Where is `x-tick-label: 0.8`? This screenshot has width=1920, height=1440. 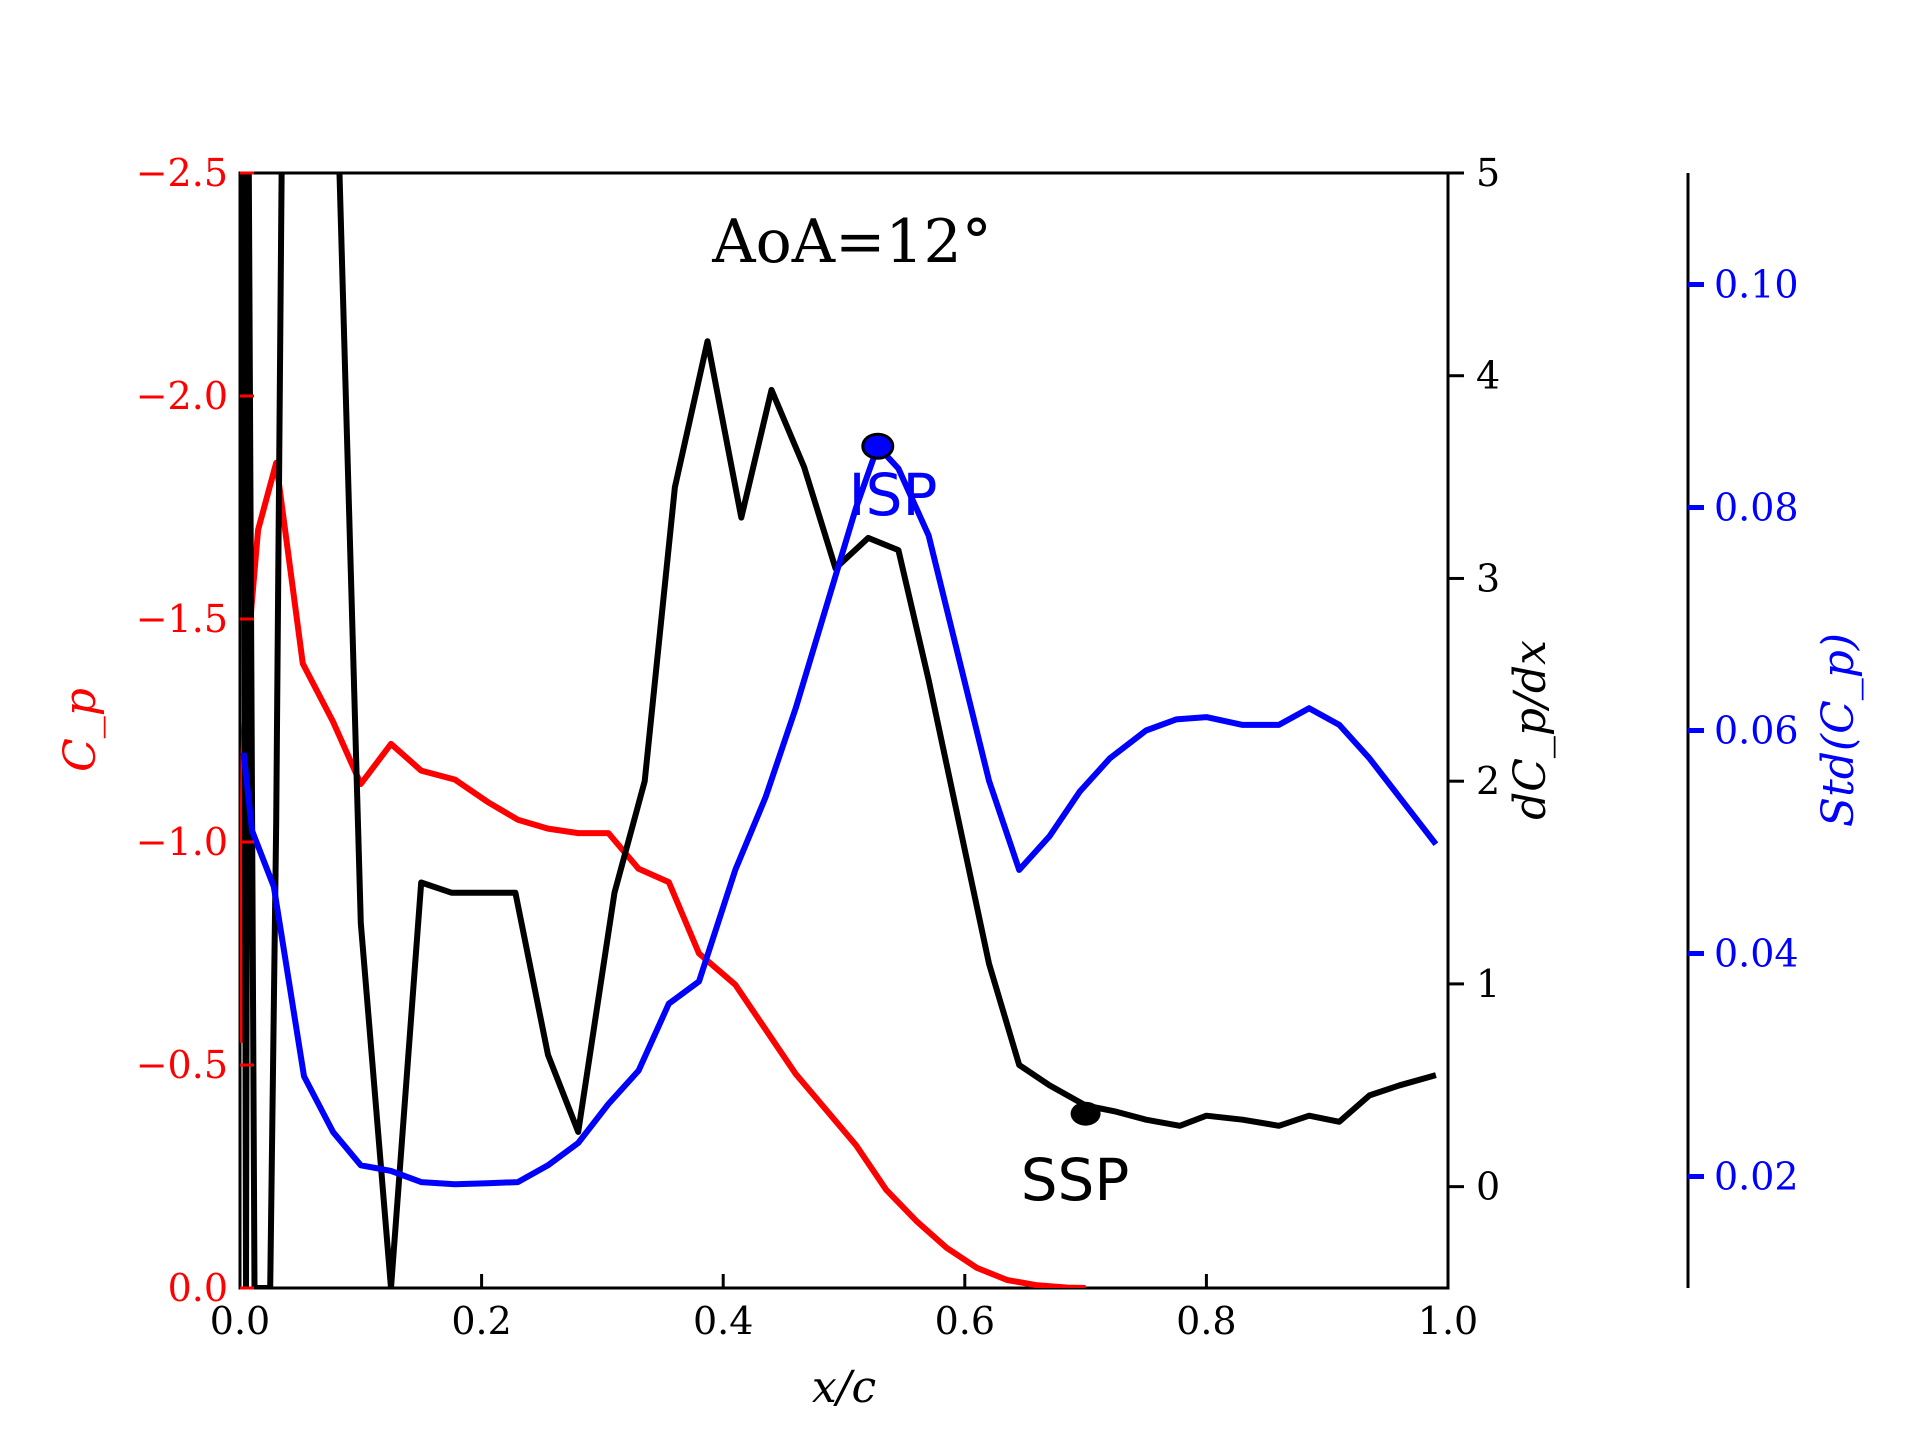
x-tick-label: 0.8 is located at coordinates (1206, 1321).